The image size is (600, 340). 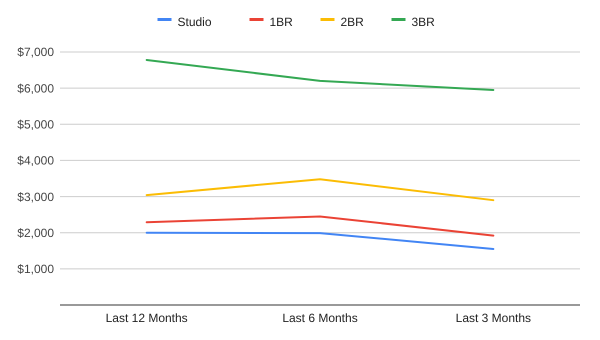 What do you see at coordinates (35, 197) in the screenshot?
I see `y-tick-label: $3,000` at bounding box center [35, 197].